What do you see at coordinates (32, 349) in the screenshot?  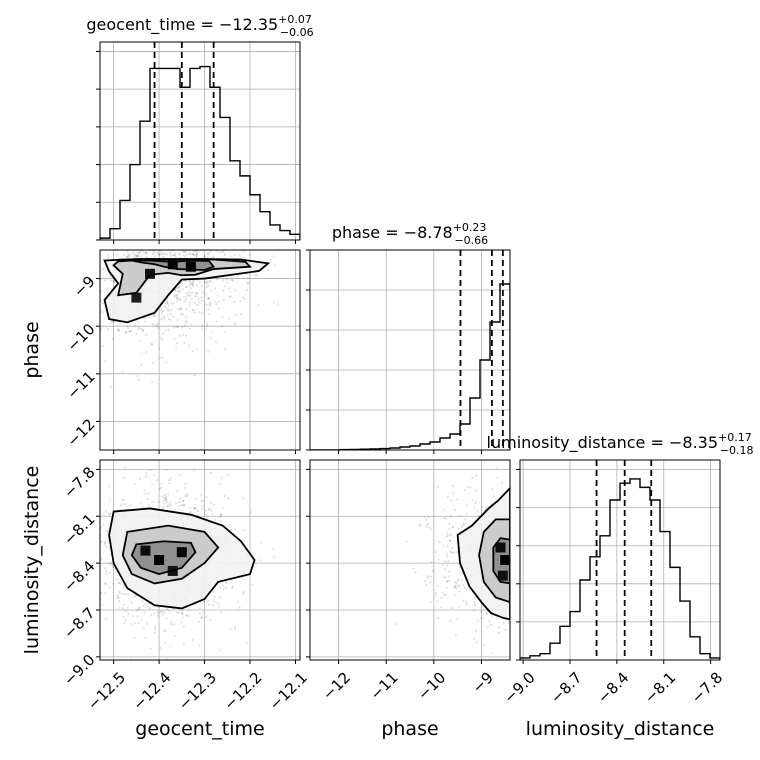 I see `y-axis-label-phase: phase` at bounding box center [32, 349].